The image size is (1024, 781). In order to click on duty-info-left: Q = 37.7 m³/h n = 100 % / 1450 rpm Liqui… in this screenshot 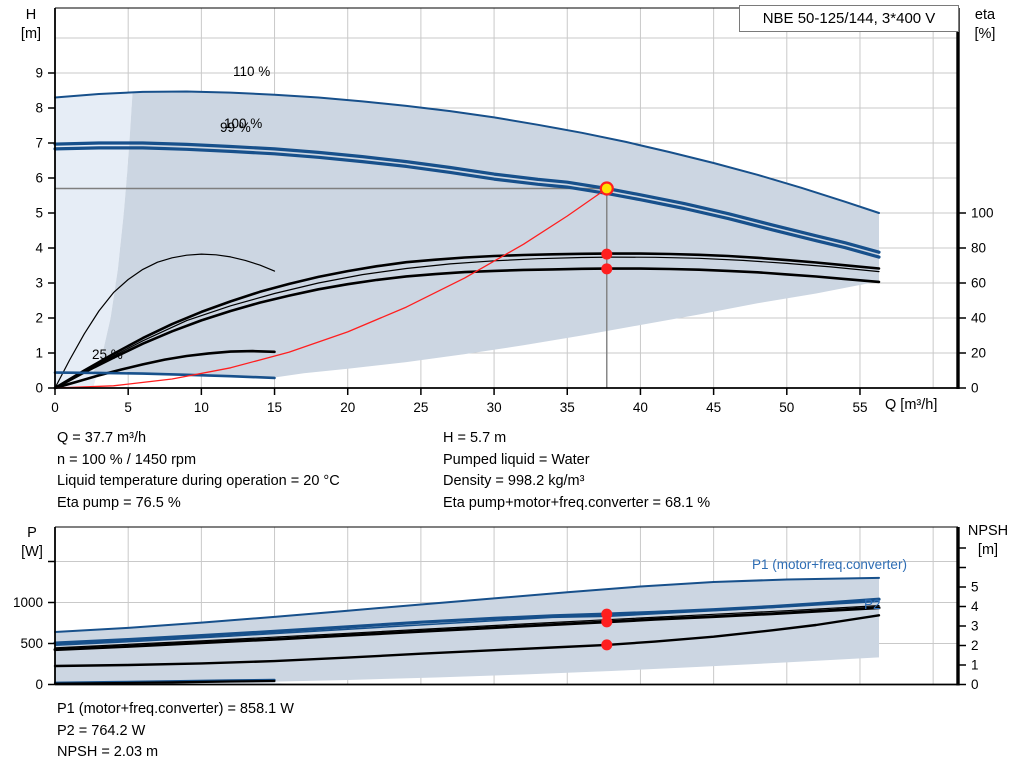, I will do `click(198, 471)`.